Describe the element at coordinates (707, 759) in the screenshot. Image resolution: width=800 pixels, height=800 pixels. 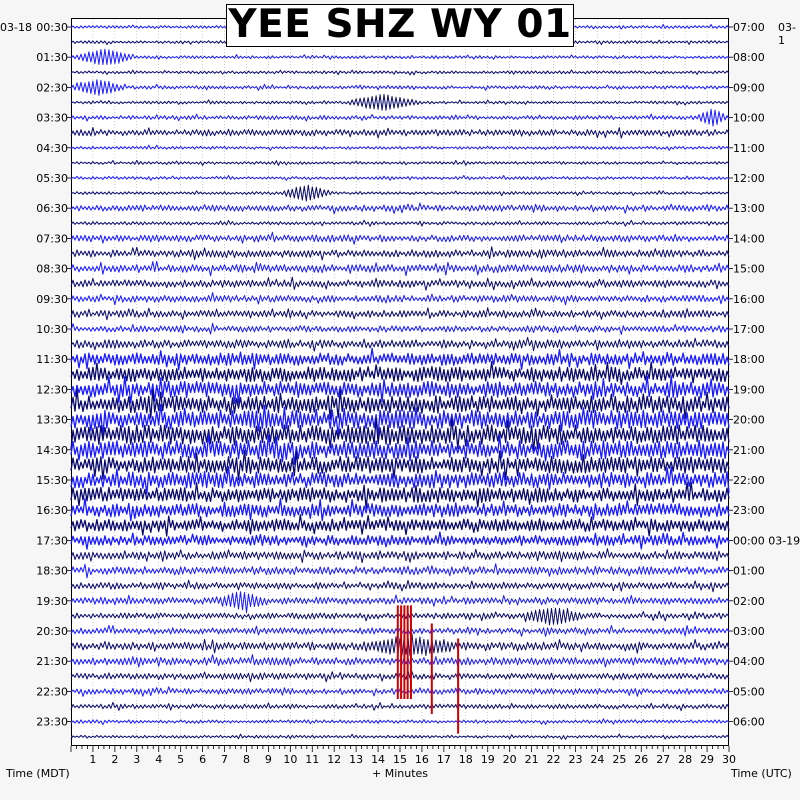
I see `x-tick-label: 29` at that location.